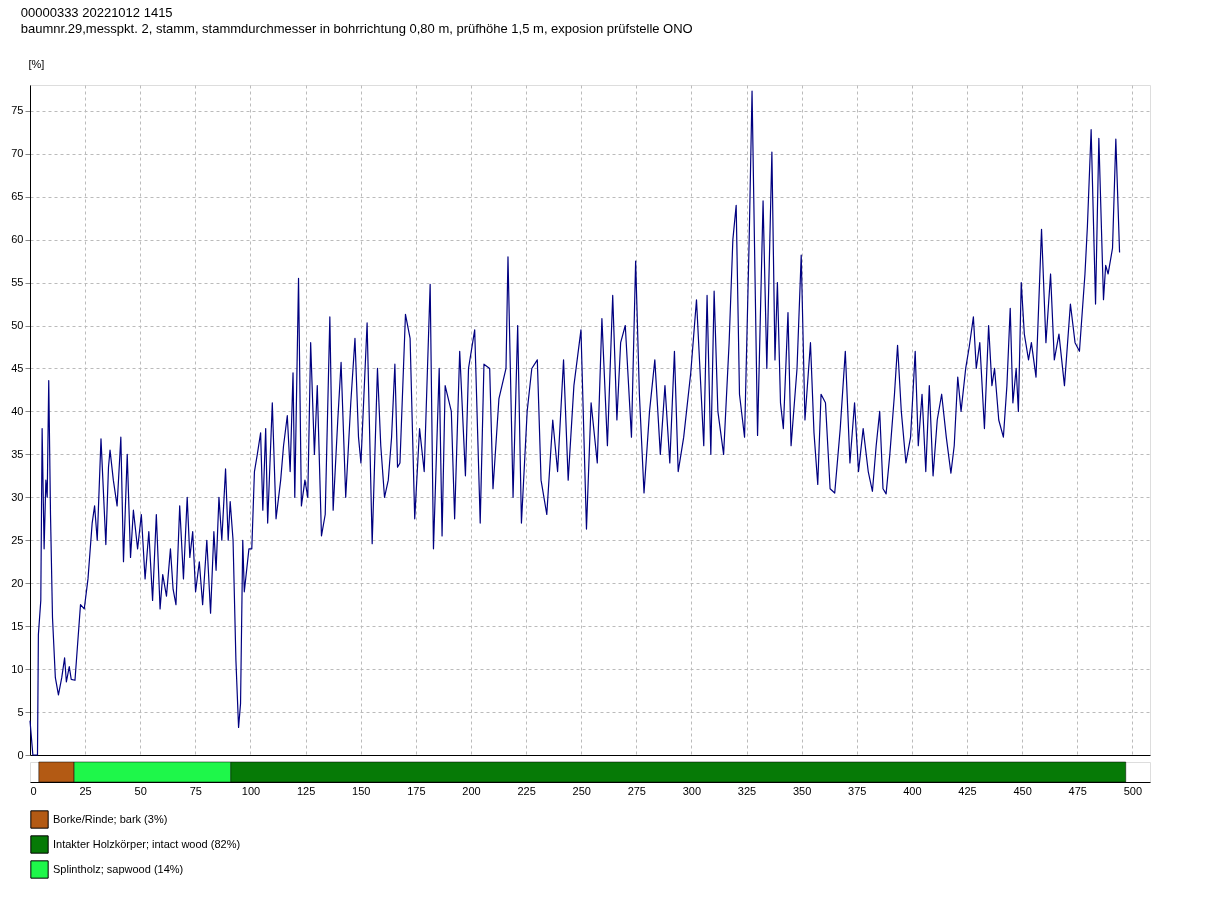  Describe the element at coordinates (118, 868) in the screenshot. I see `legend-label: Splintholz; sapwood (14%)` at that location.